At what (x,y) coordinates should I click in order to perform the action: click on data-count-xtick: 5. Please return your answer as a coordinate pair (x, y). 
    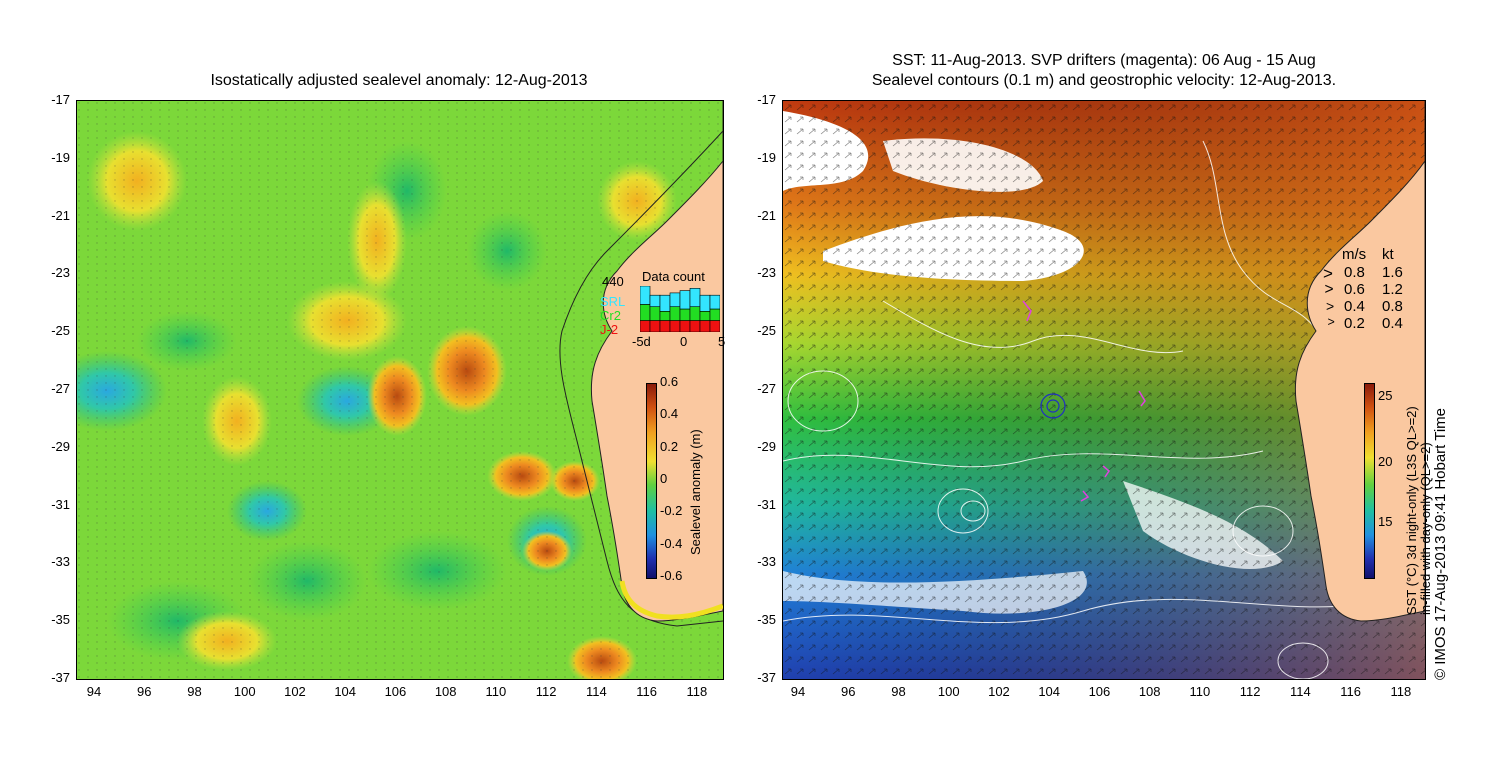
    Looking at the image, I should click on (722, 341).